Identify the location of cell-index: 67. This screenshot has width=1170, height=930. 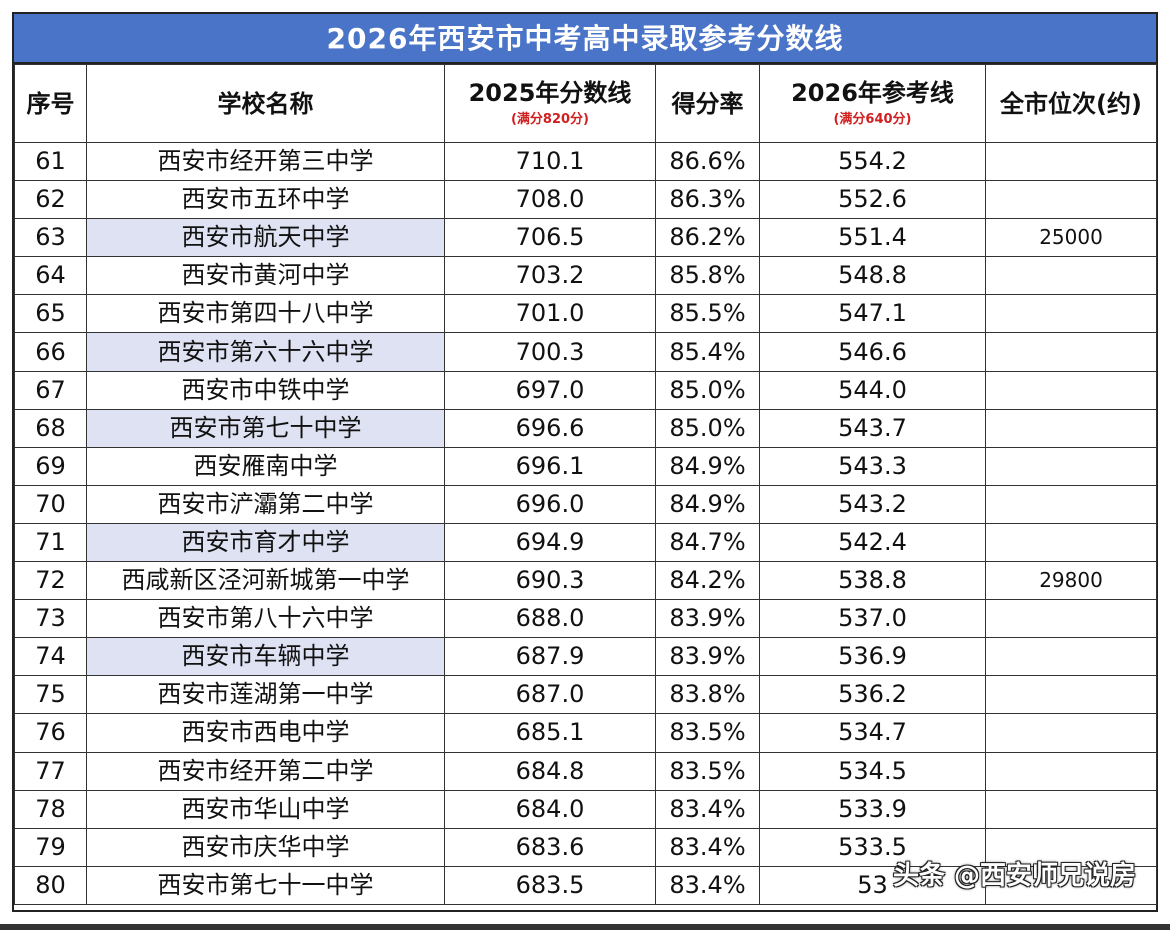
(50, 390).